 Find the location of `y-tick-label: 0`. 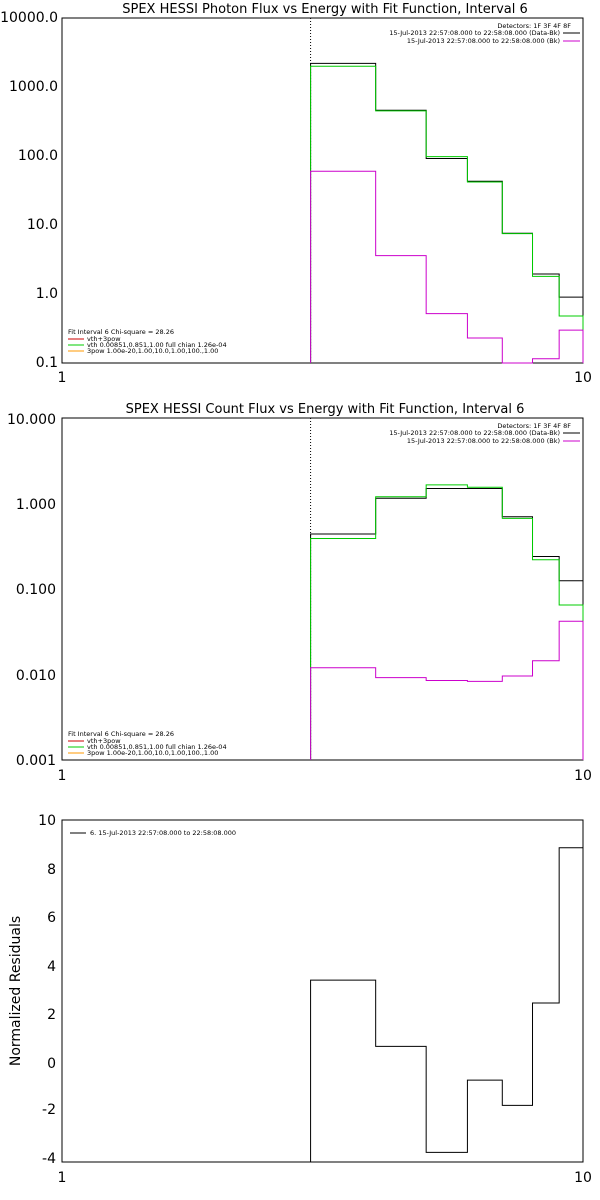

y-tick-label: 0 is located at coordinates (51, 1064).